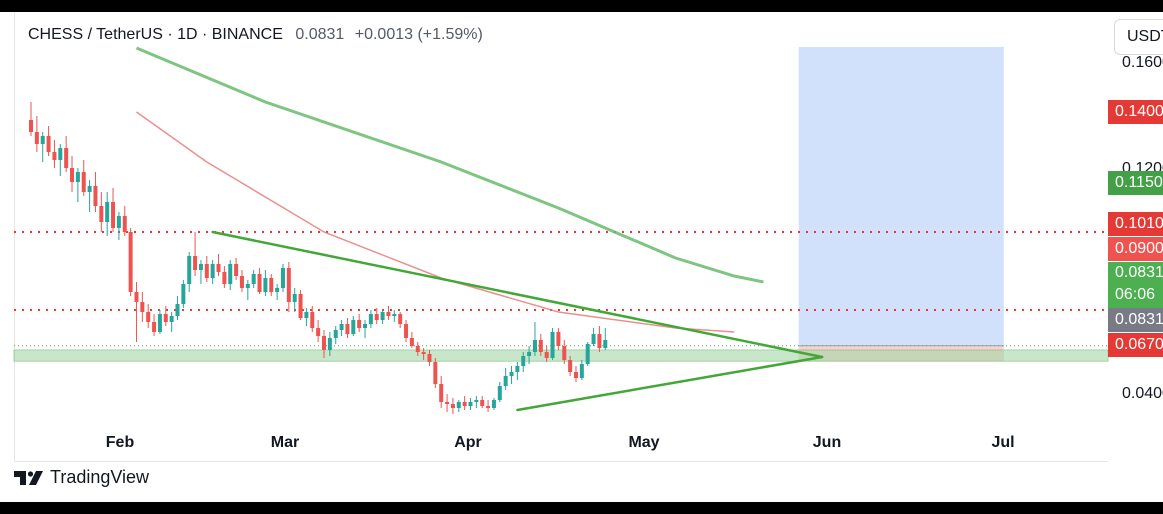  Describe the element at coordinates (1139, 272) in the screenshot. I see `last-price-value: 0.0831` at that location.